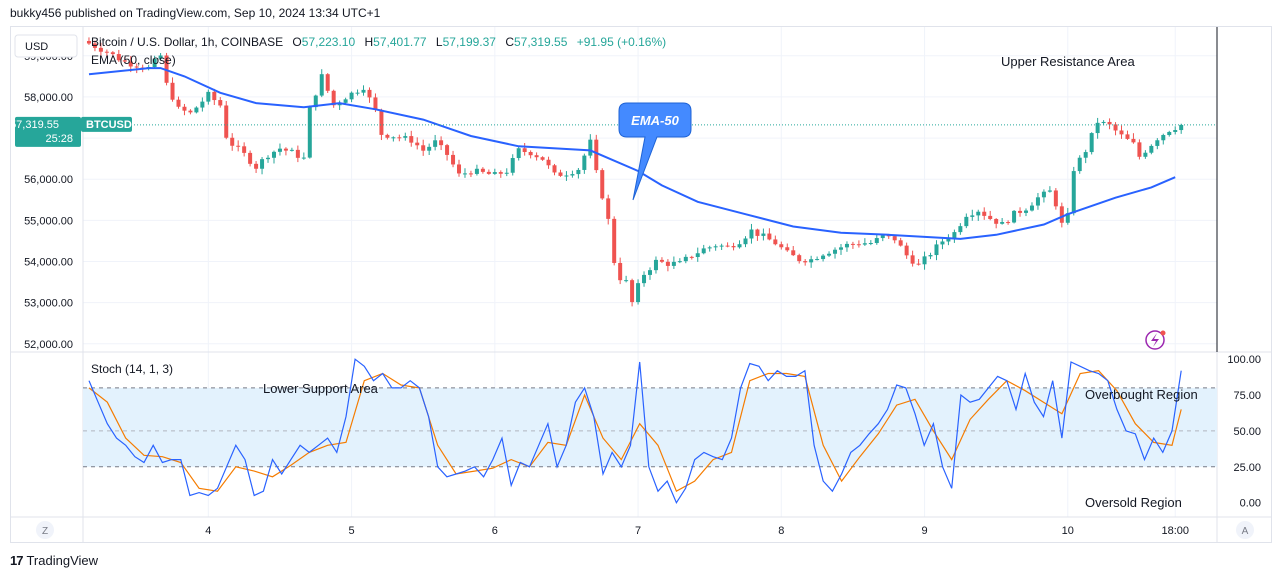 Image resolution: width=1281 pixels, height=579 pixels. Describe the element at coordinates (48, 304) in the screenshot. I see `price-tick-label: 53,000.00` at that location.